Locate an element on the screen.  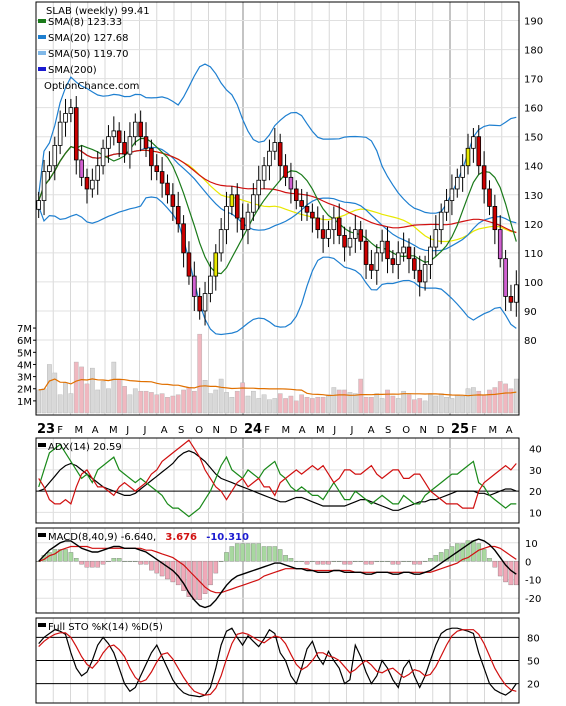
macd-tick-label: 10 is located at coordinates (531, 544).